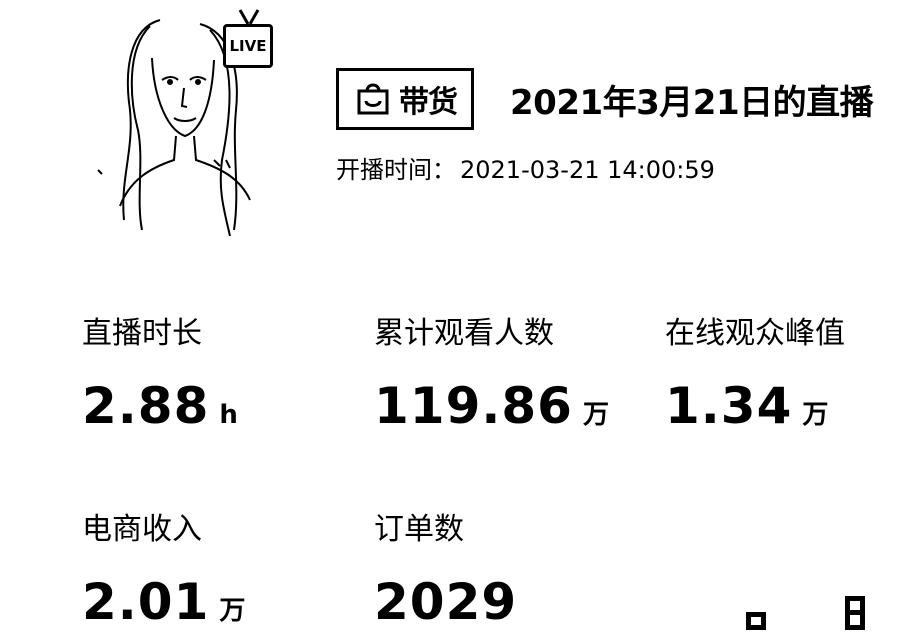 This screenshot has height=642, width=900. What do you see at coordinates (142, 333) in the screenshot?
I see `stat-label: 直播时长` at bounding box center [142, 333].